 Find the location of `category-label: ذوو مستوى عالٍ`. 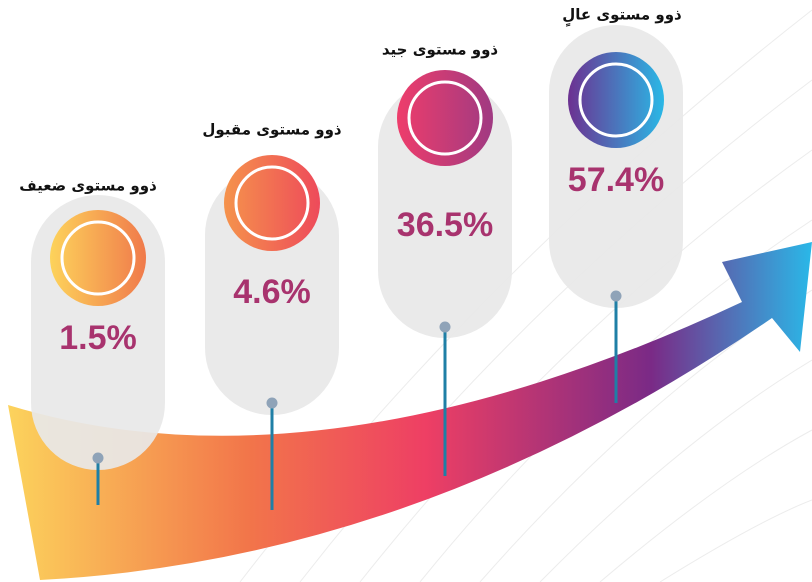

category-label: ذوو مستوى عالٍ is located at coordinates (622, 16).